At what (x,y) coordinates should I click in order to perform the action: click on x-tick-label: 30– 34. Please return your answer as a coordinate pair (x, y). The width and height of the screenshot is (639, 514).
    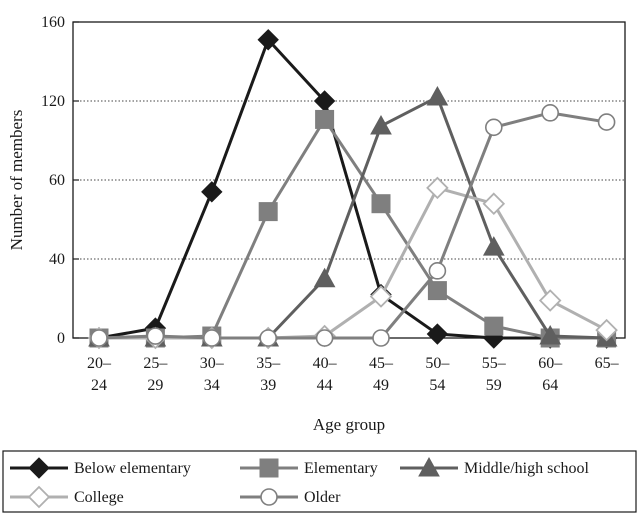
    Looking at the image, I should click on (212, 374).